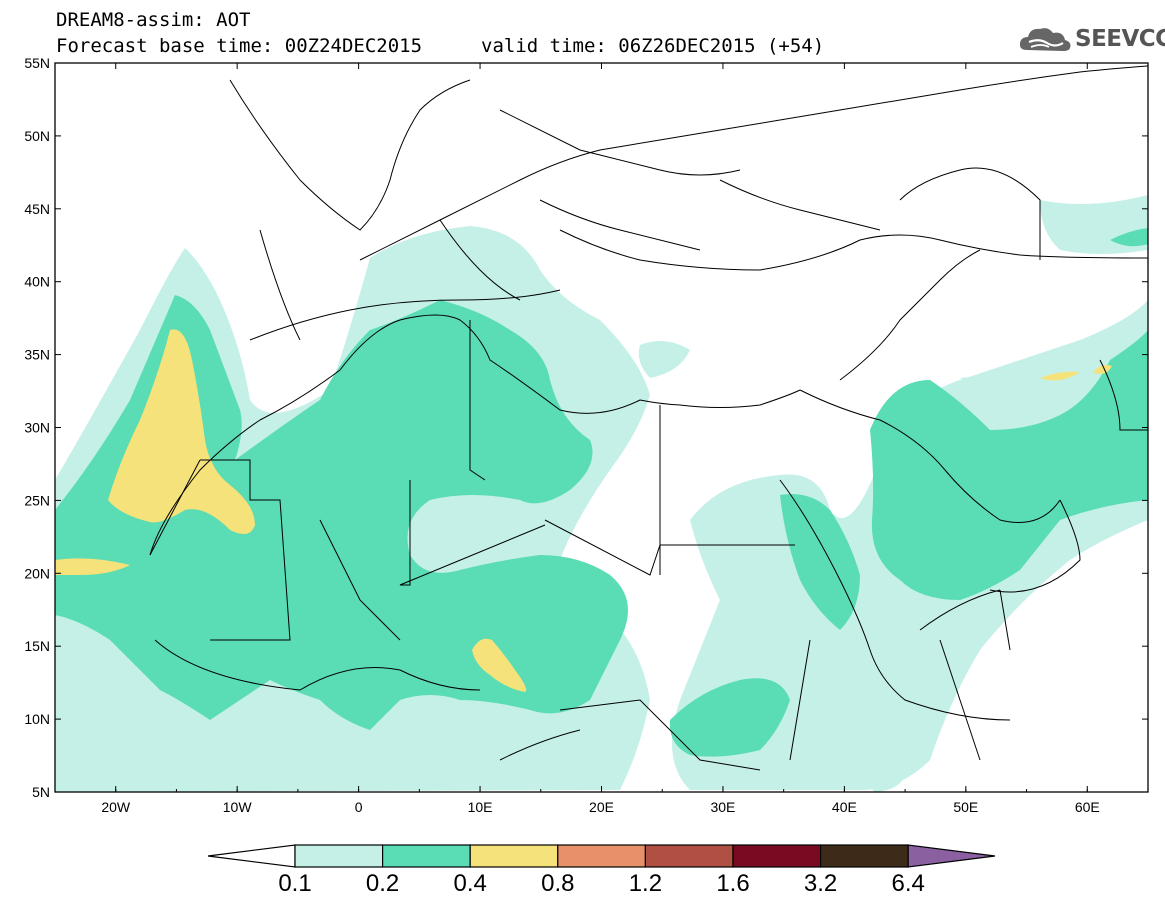  Describe the element at coordinates (239, 46) in the screenshot. I see `forecast-base-time: Forecast base time: 00Z24DEC2015` at that location.